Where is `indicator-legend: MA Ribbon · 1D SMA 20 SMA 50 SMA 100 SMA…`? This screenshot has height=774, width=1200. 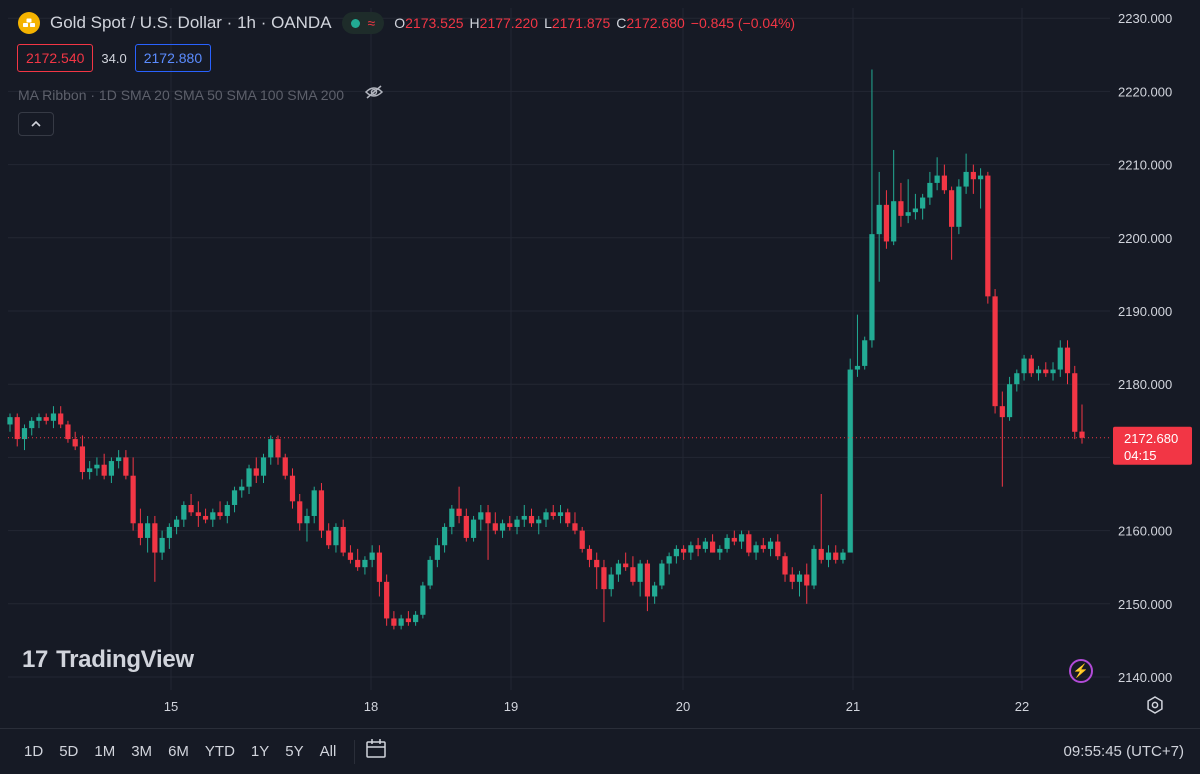 indicator-legend: MA Ribbon · 1D SMA 20 SMA 50 SMA 100 SMA… is located at coordinates (201, 94).